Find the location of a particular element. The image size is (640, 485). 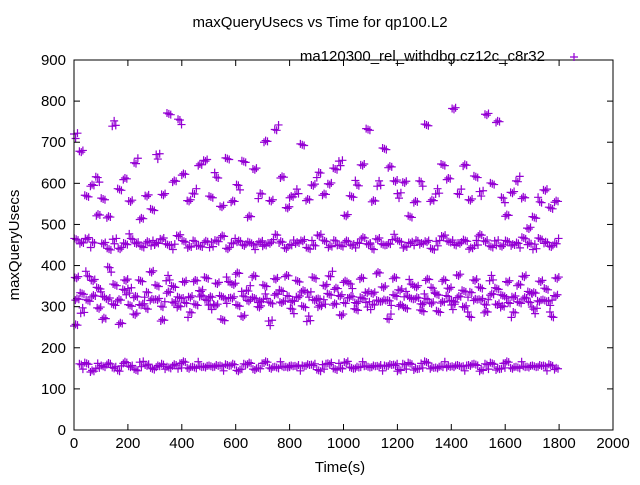

y-tick-label: 800 is located at coordinates (53, 101).